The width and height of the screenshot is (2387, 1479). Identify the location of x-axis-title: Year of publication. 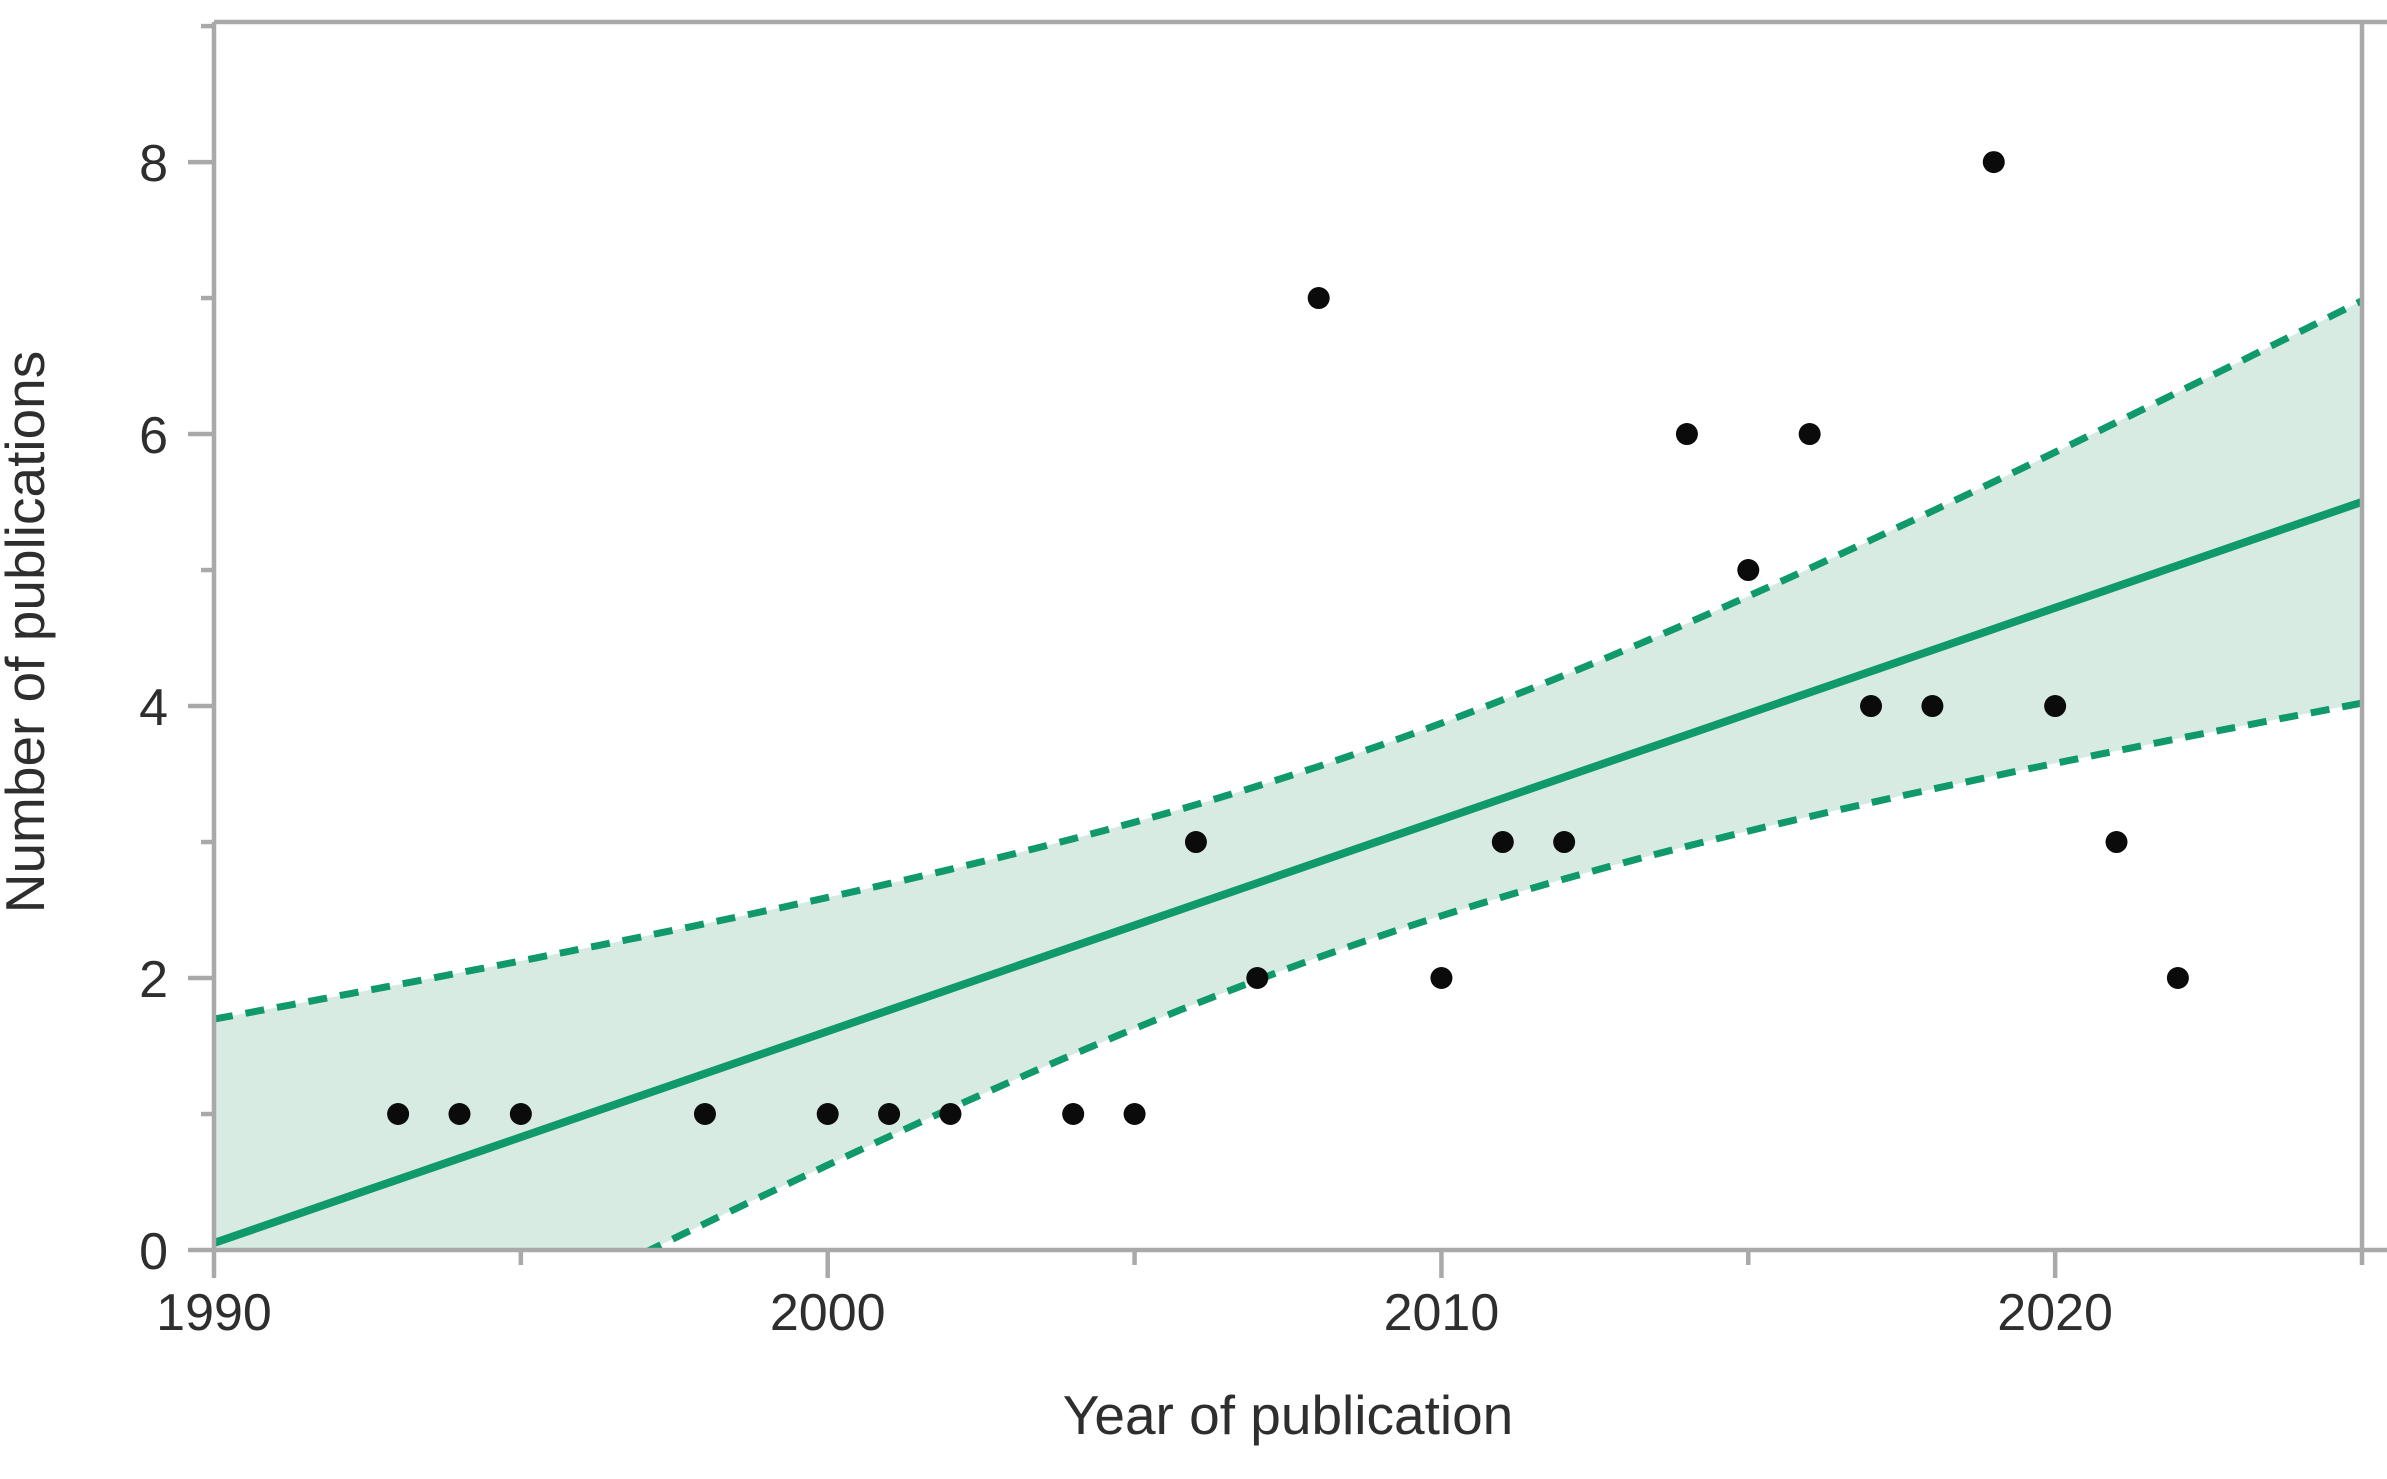
(1288, 1415).